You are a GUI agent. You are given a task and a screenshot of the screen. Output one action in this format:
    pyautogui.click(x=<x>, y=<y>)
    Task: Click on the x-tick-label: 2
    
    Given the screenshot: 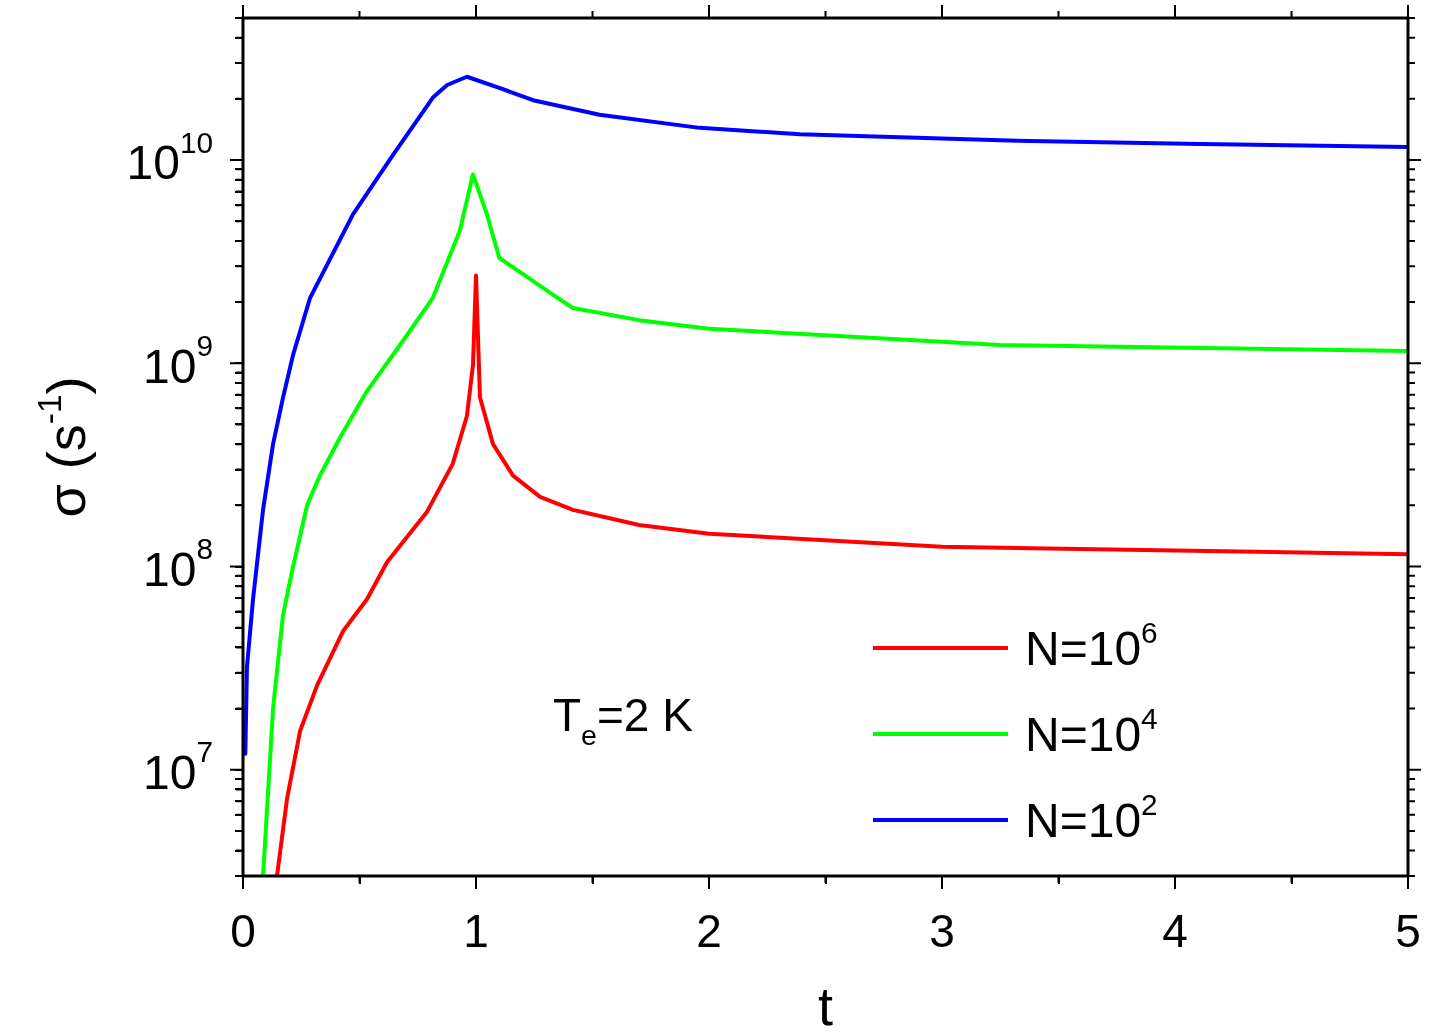 What is the action you would take?
    pyautogui.click(x=709, y=930)
    